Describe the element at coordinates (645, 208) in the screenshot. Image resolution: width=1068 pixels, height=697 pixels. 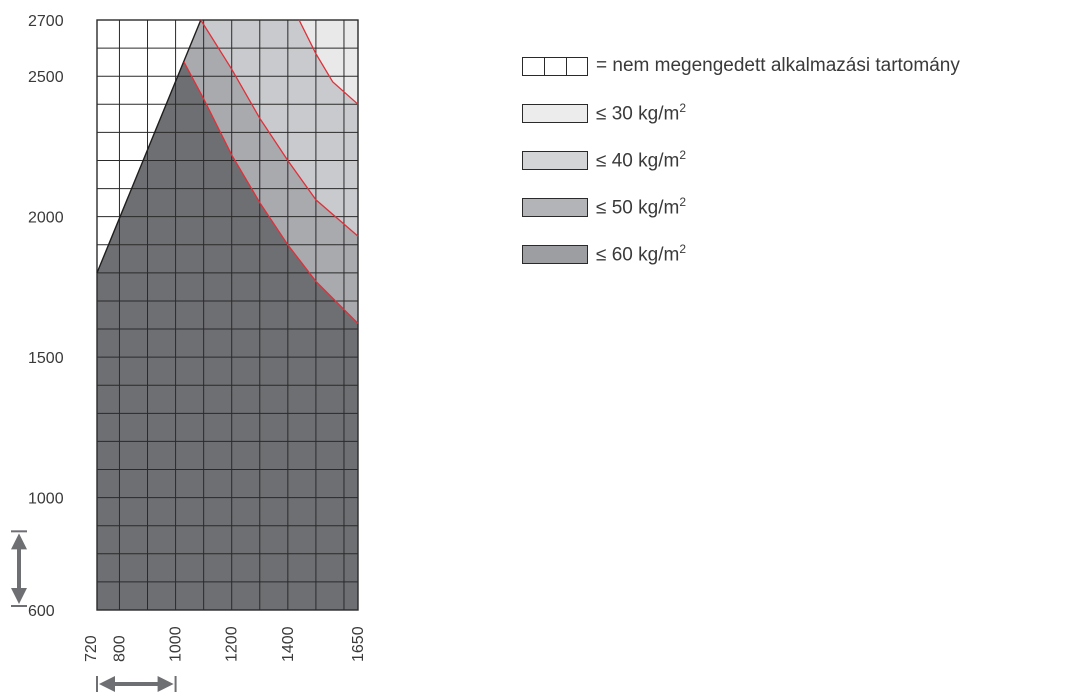
I see `legend-text: 50 kg/m` at that location.